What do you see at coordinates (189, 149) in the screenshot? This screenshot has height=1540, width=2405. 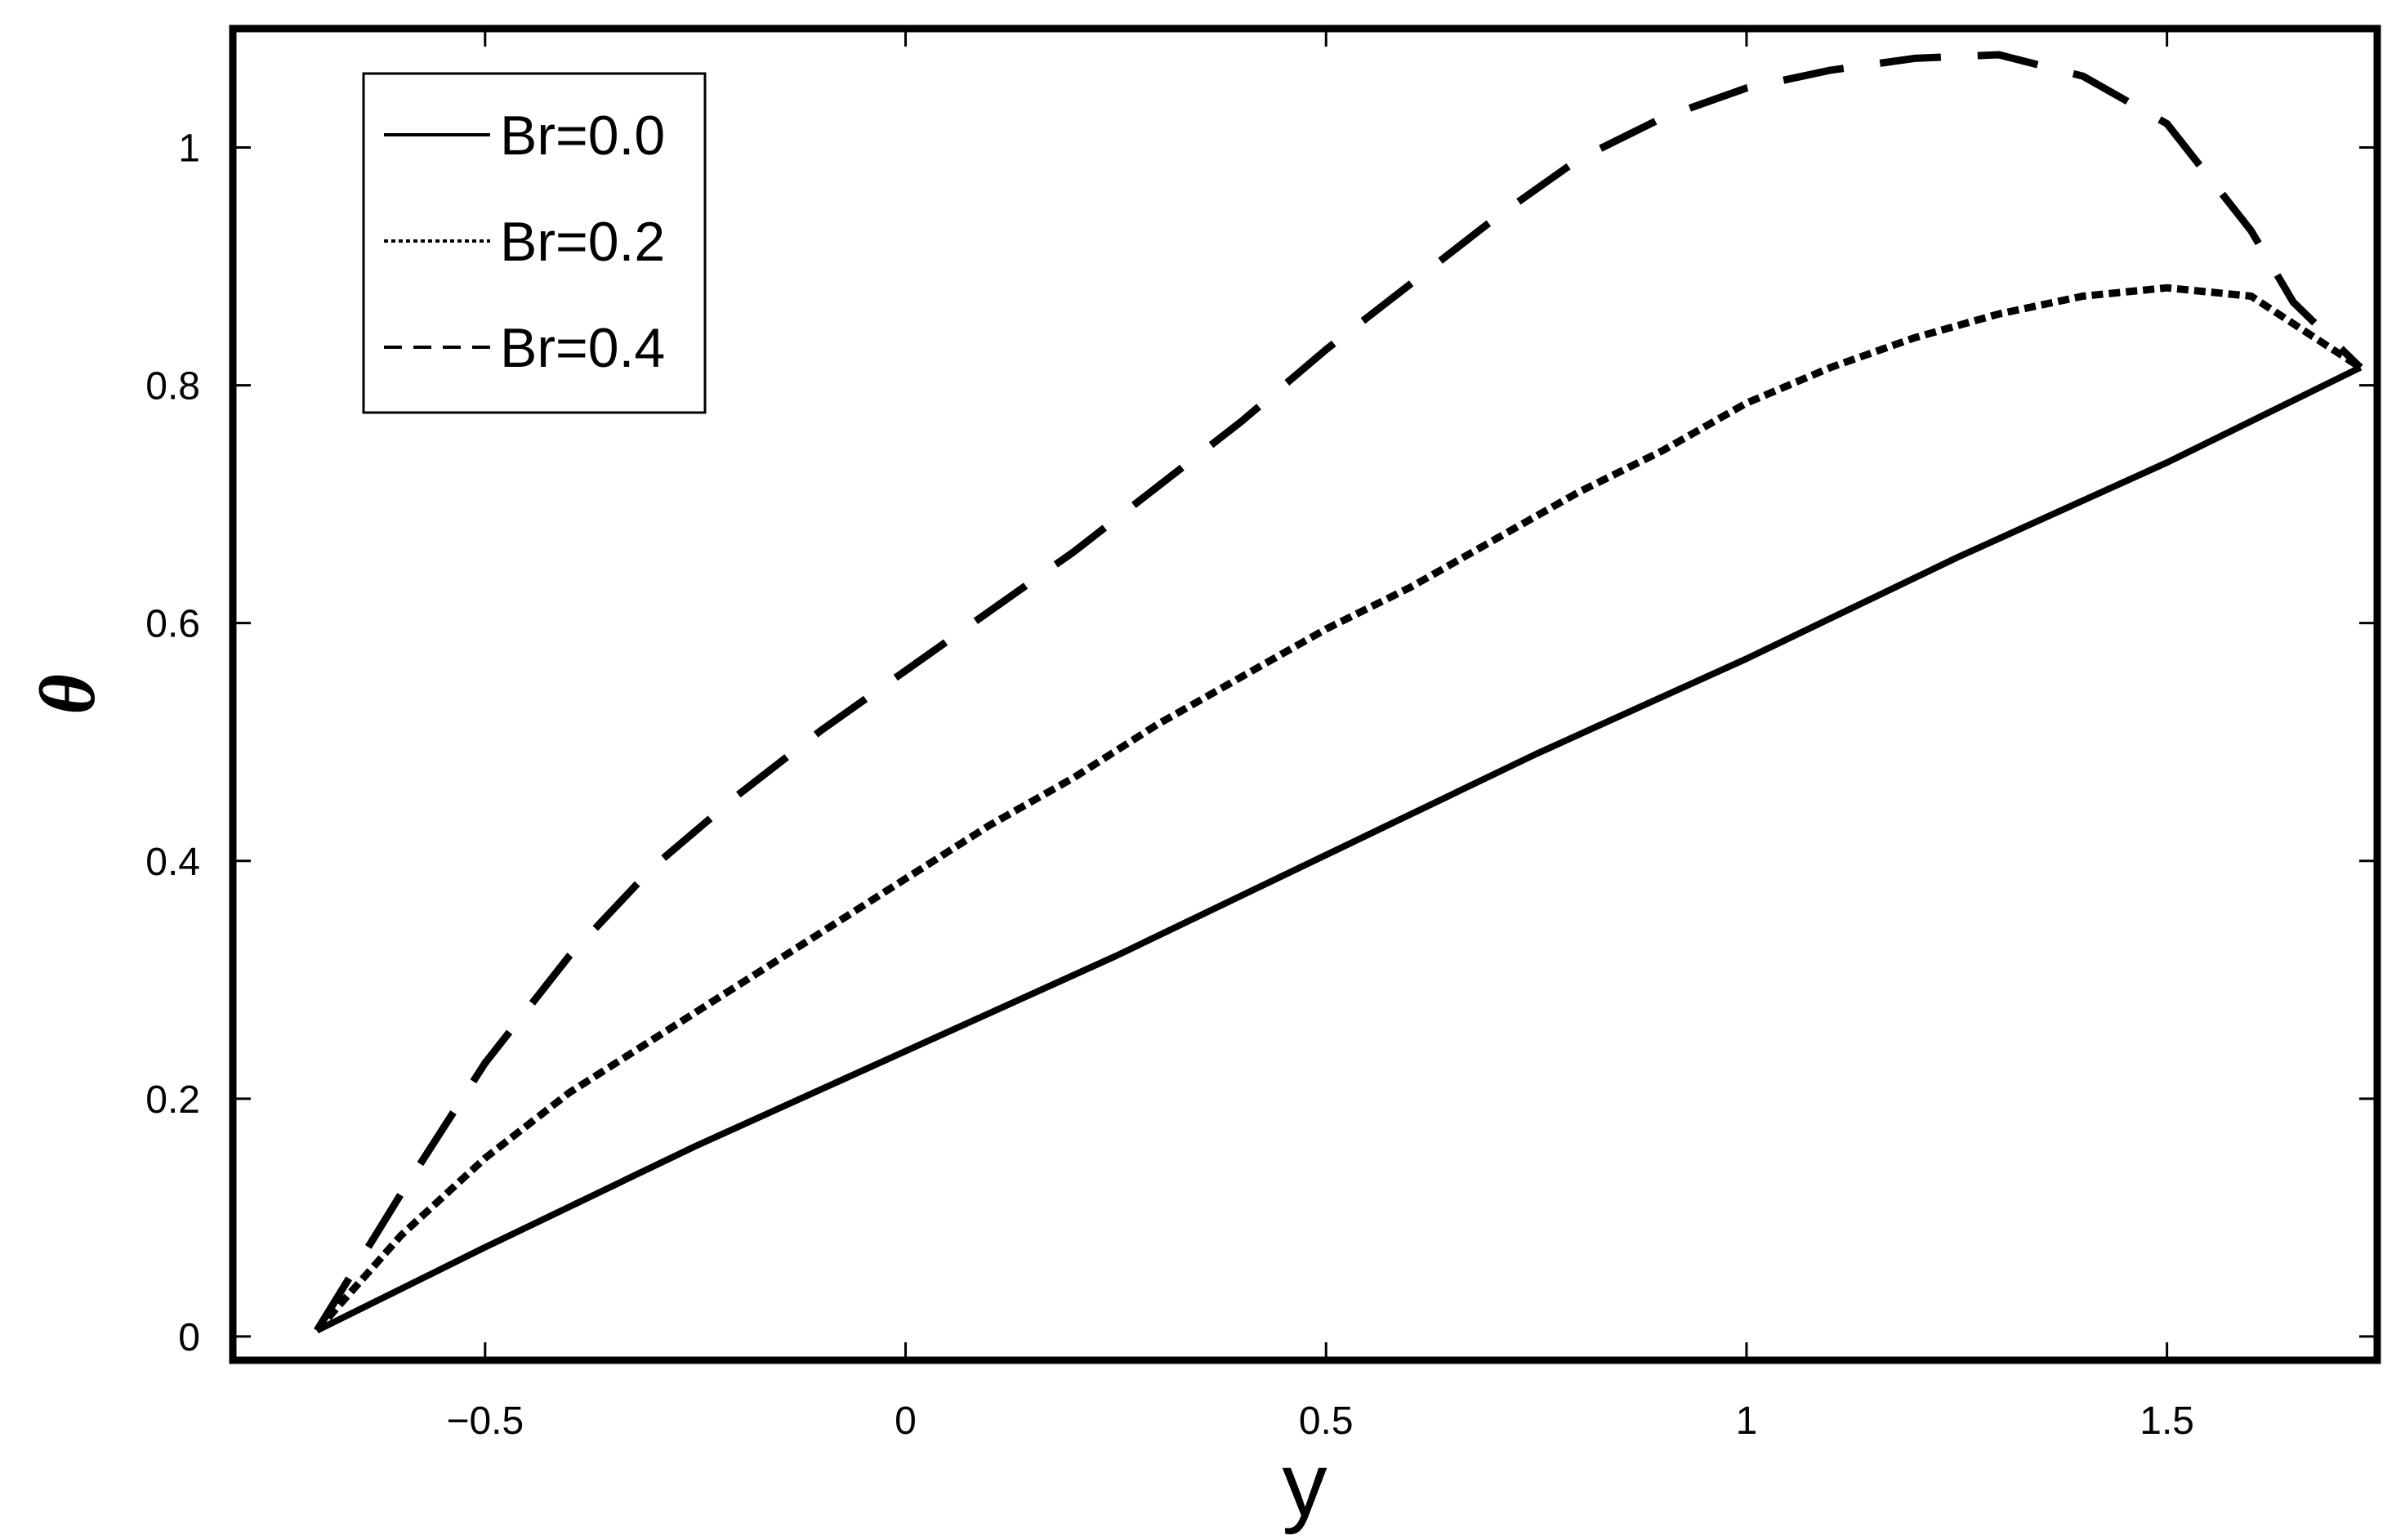 I see `y-tick-label: 1` at bounding box center [189, 149].